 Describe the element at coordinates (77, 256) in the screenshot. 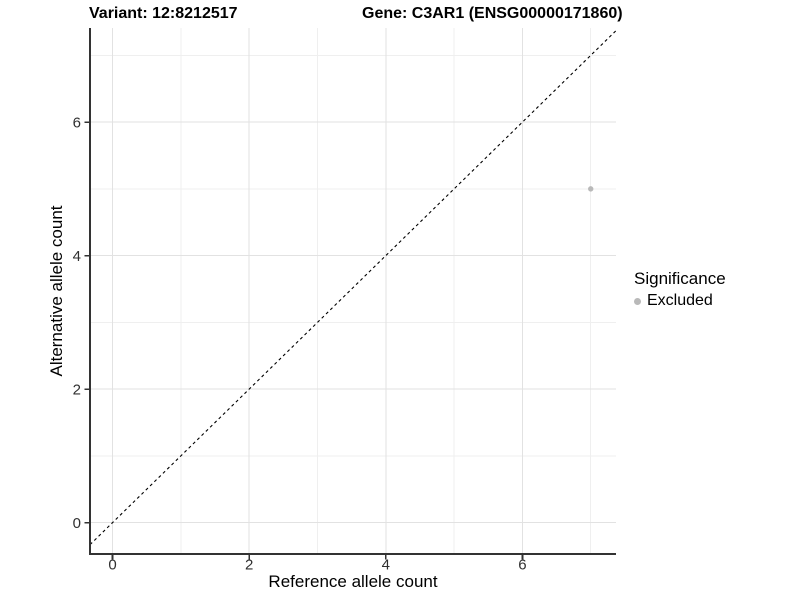

I see `y-tick-label-4: 4` at that location.